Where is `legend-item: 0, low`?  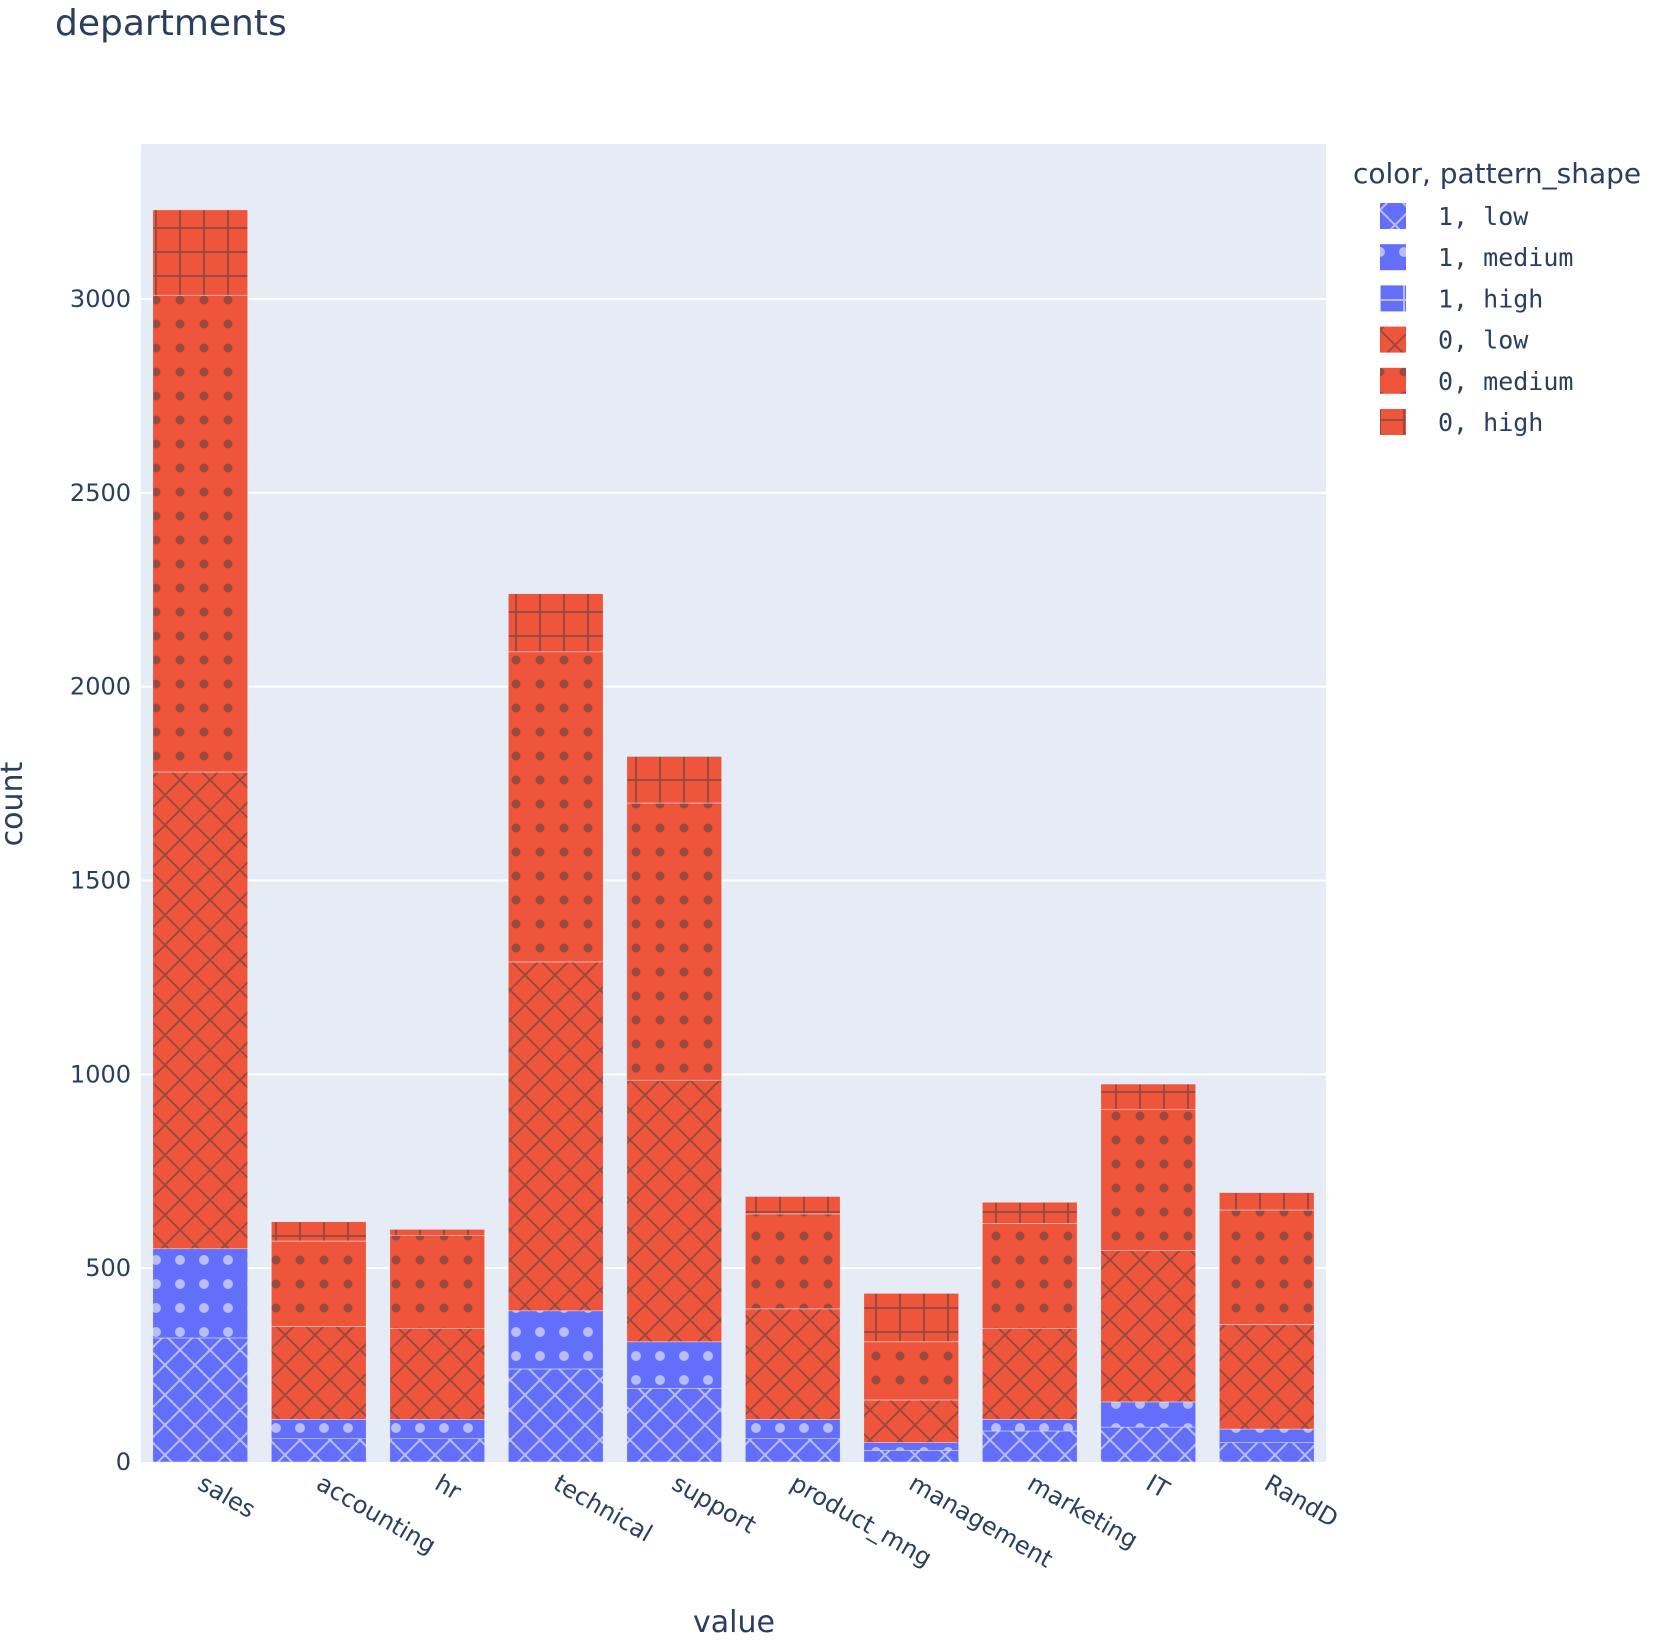 legend-item: 0, low is located at coordinates (1454, 340).